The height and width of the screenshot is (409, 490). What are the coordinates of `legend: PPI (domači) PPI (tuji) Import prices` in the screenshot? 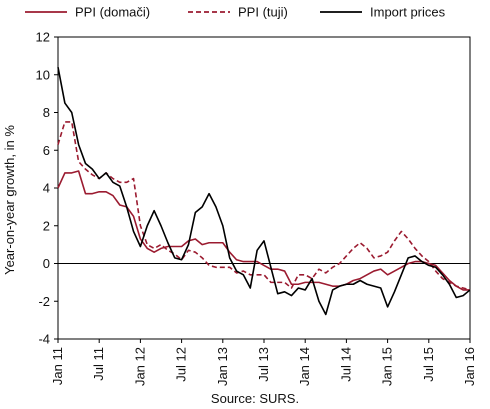 It's located at (235, 12).